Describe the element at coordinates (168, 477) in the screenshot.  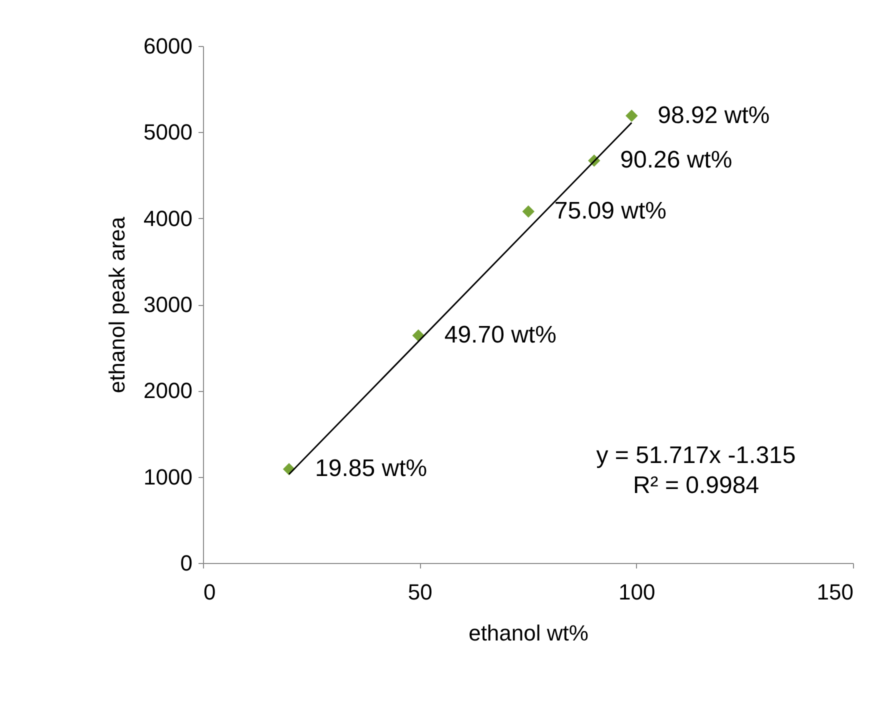
I see `y-tick-label: 1000` at that location.